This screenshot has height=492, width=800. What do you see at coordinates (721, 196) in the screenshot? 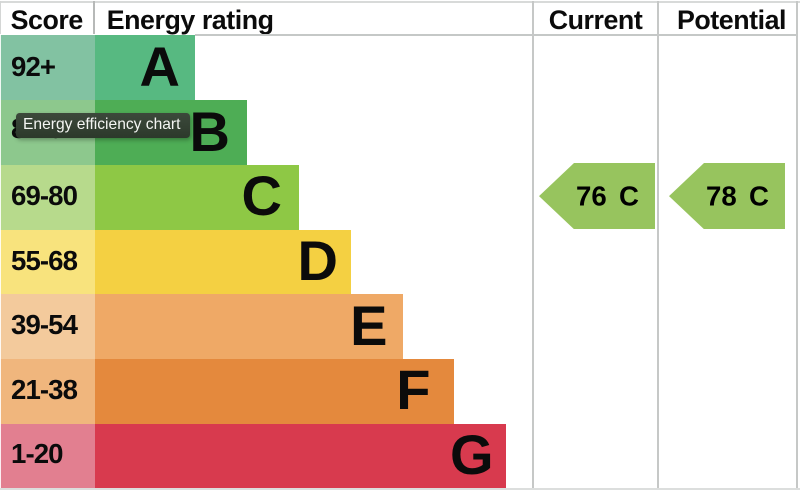
I see `svg-text: 78` at bounding box center [721, 196].